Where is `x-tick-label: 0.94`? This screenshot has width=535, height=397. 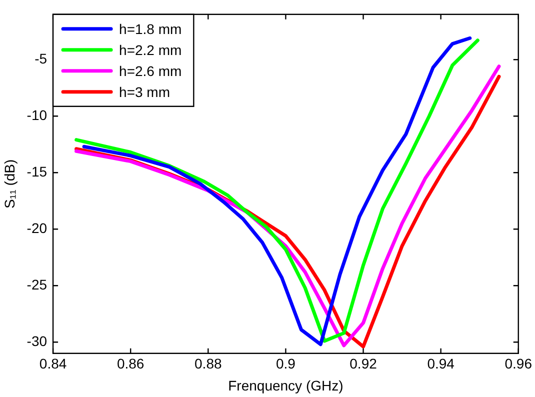
x-tick-label: 0.94 is located at coordinates (441, 364).